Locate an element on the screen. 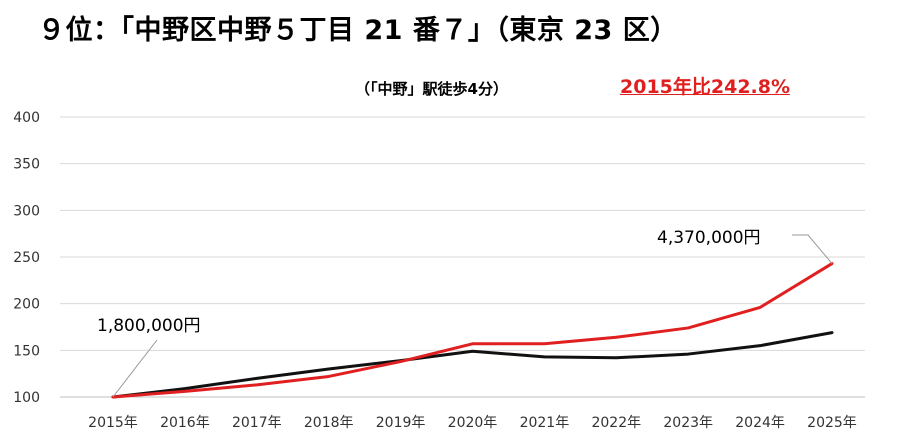 This screenshot has width=900, height=445. page-title: ９位：「中野区中野５丁目 21 番７」（東京 23 区） is located at coordinates (358, 30).